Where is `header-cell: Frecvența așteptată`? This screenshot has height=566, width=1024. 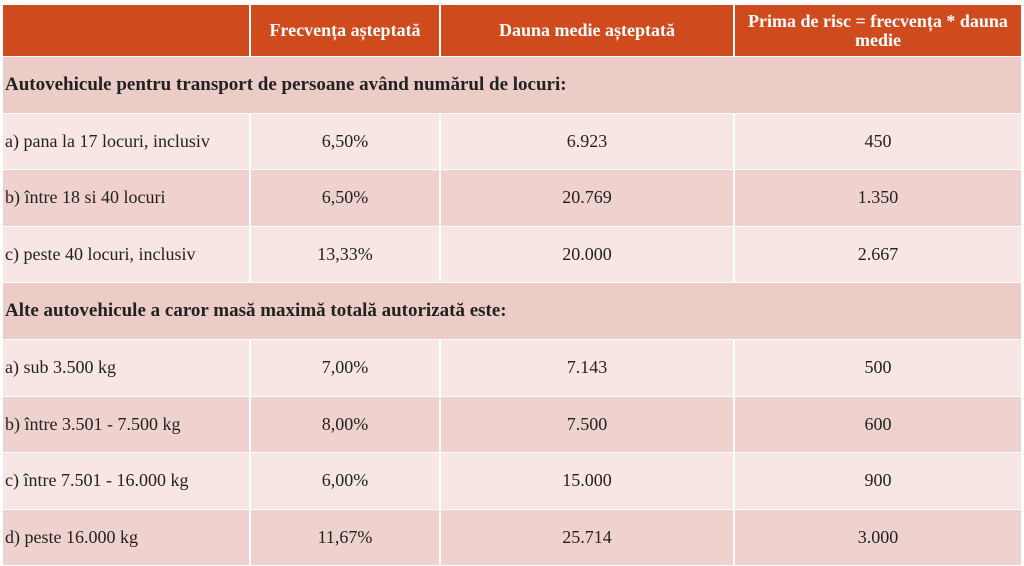 header-cell: Frecvența așteptată is located at coordinates (346, 30).